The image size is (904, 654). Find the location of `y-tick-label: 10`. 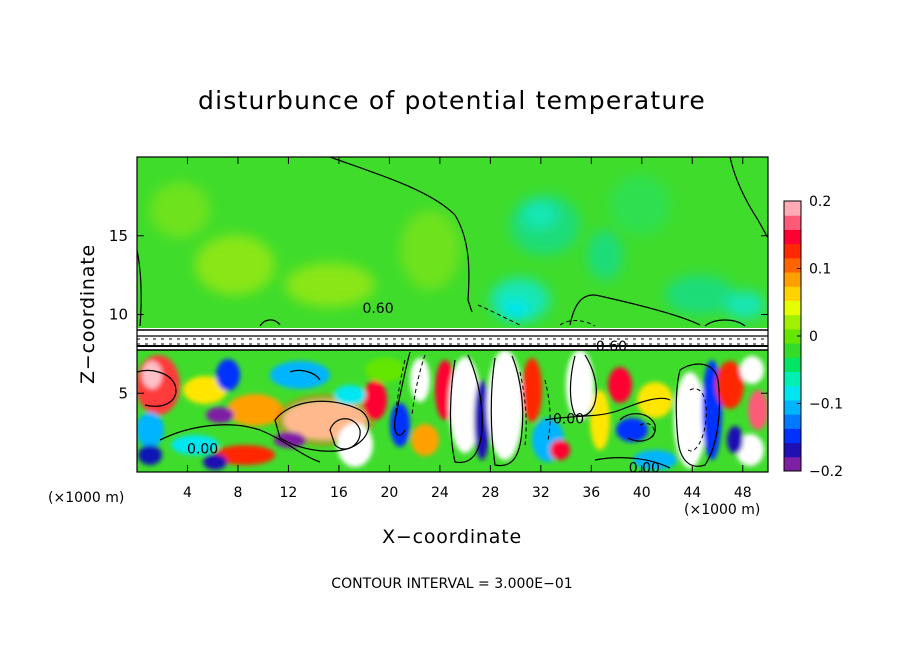

y-tick-label: 10 is located at coordinates (118, 315).